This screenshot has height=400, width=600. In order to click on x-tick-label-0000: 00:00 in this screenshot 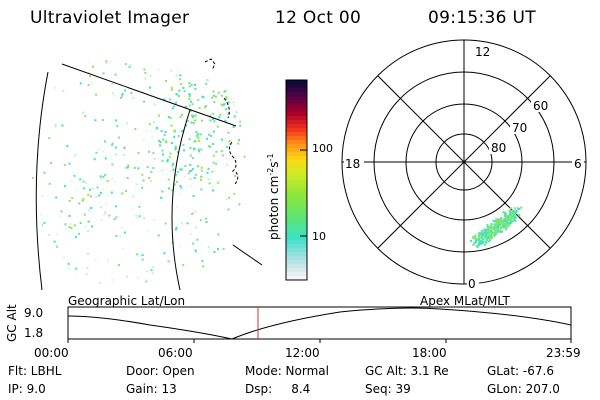, I will do `click(51, 353)`.